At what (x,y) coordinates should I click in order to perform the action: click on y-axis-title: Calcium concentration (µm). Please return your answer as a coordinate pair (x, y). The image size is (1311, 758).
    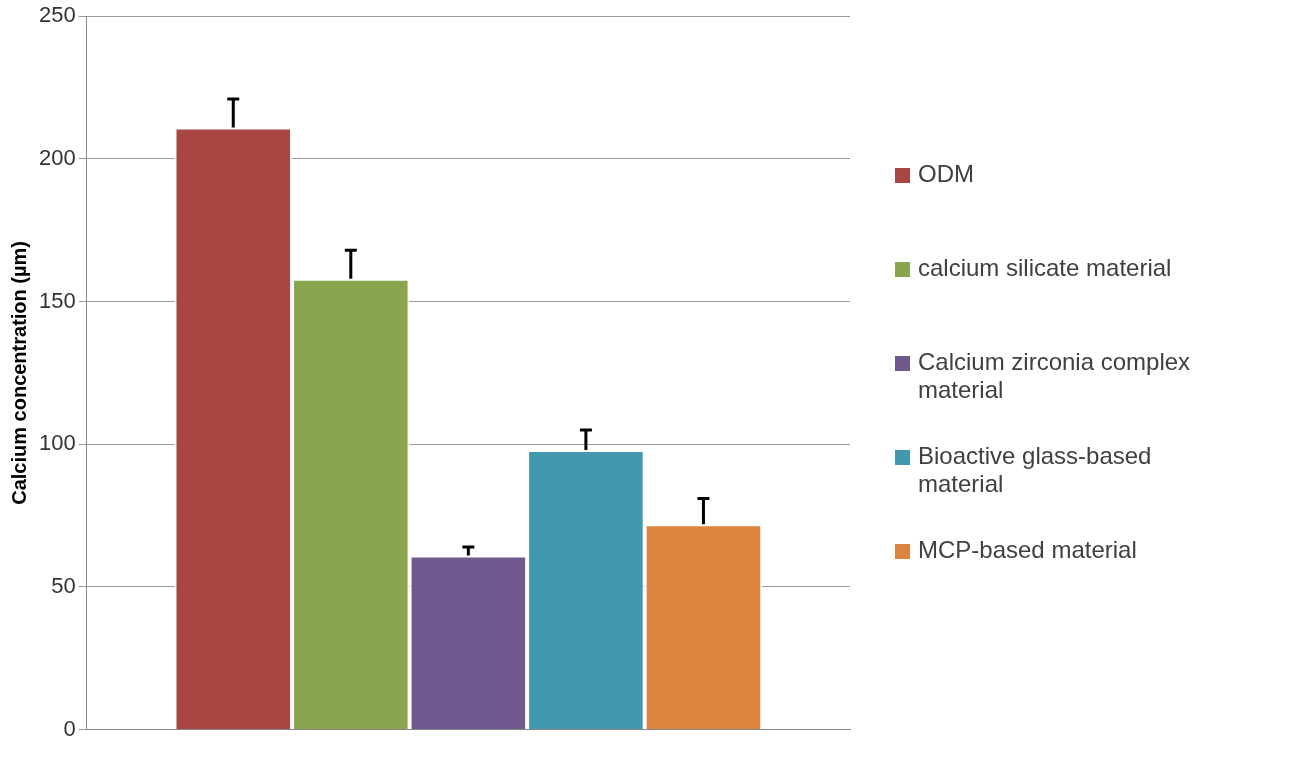
    Looking at the image, I should click on (18, 373).